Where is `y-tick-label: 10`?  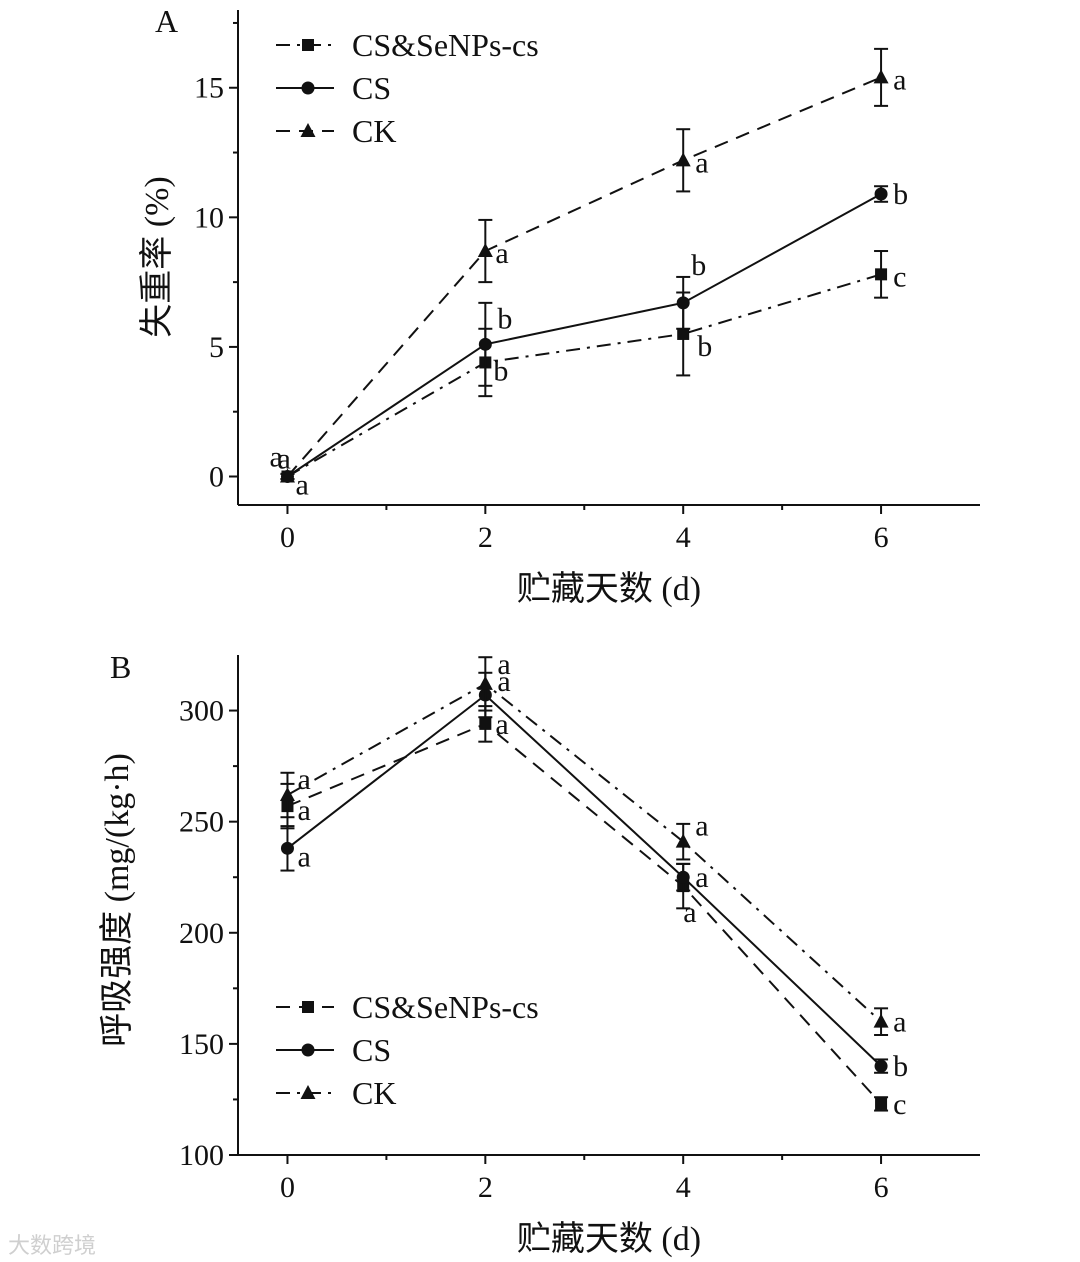 y-tick-label: 10 is located at coordinates (209, 217).